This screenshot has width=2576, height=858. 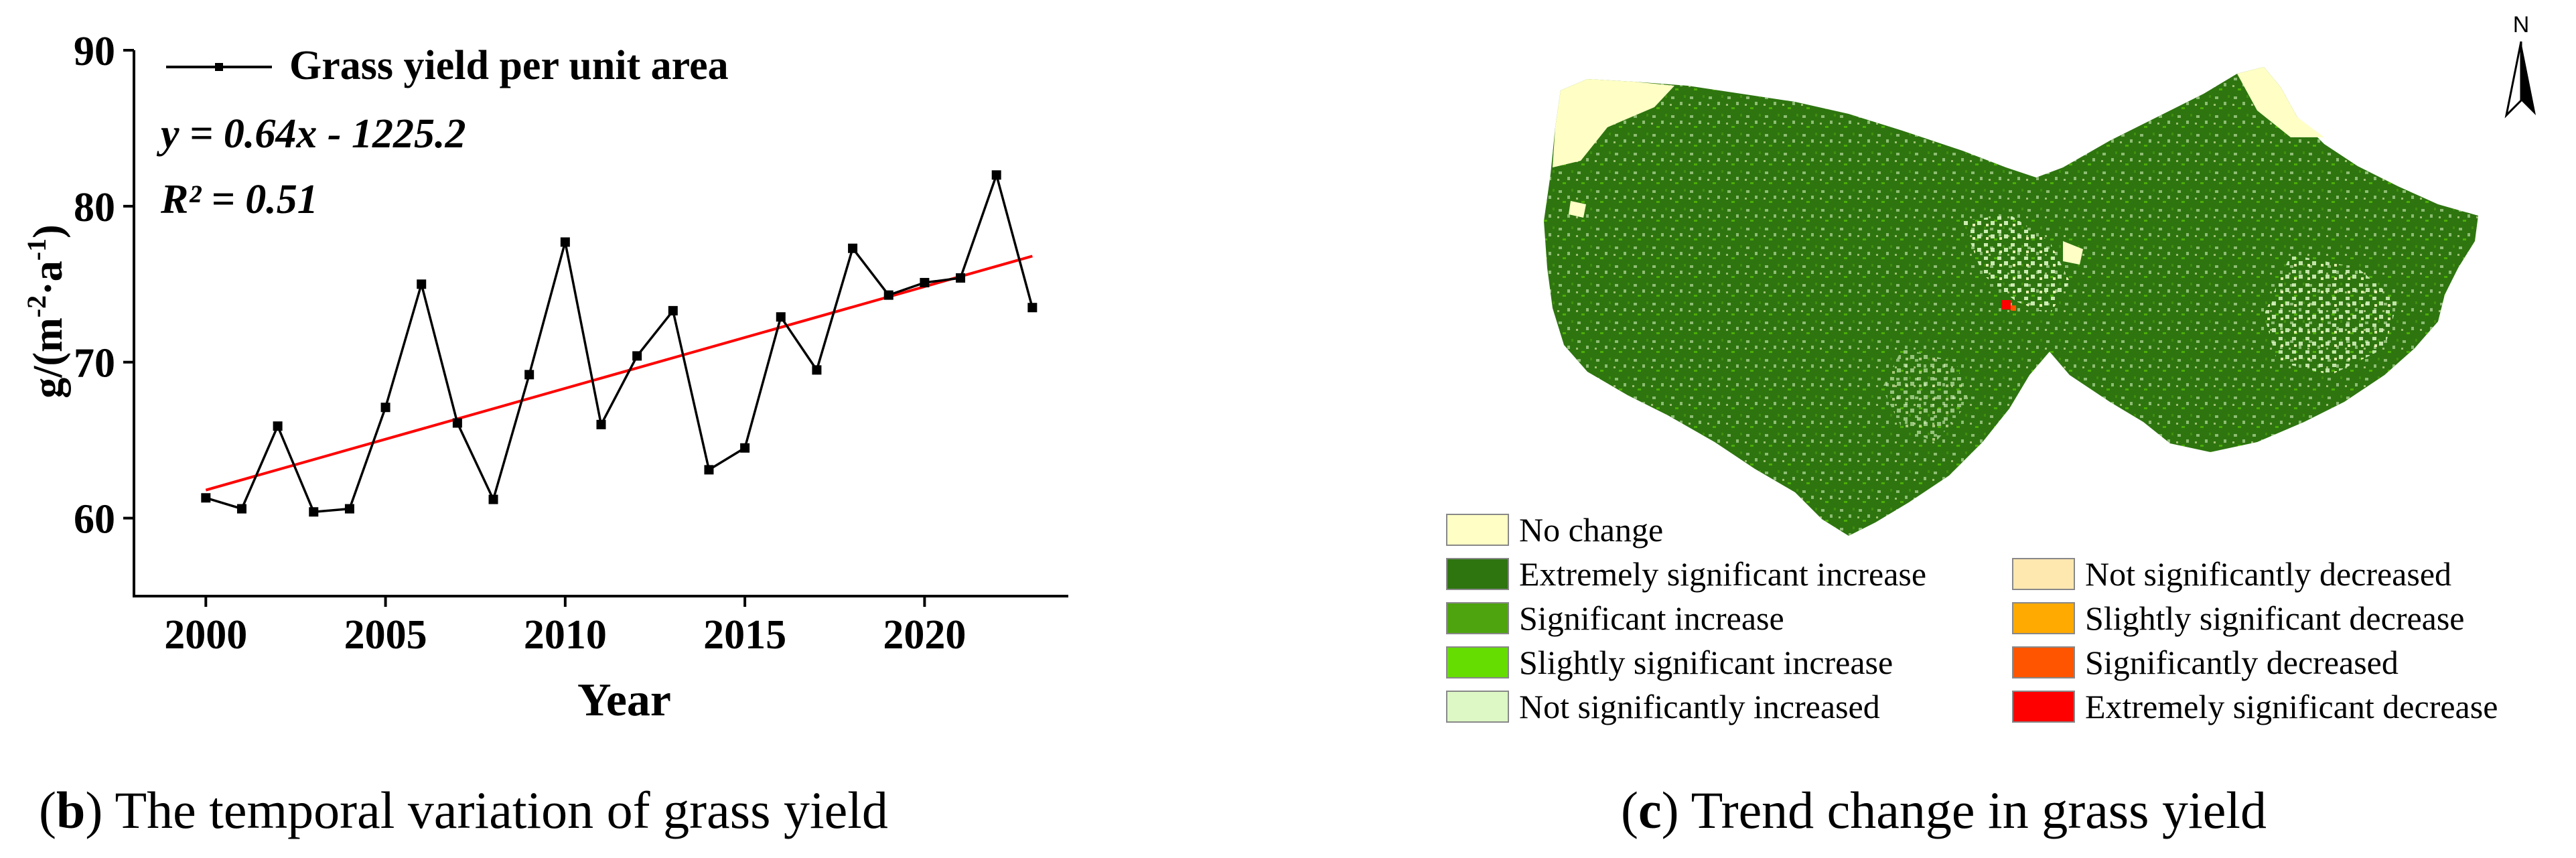 What do you see at coordinates (1699, 706) in the screenshot?
I see `legend-label: Not significantly increased` at bounding box center [1699, 706].